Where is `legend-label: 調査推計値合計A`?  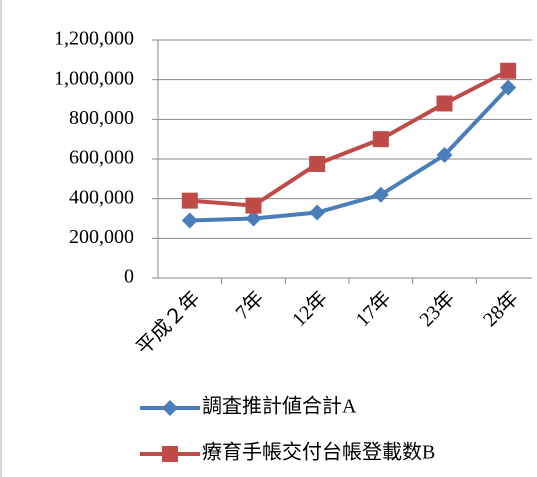
legend-label: 調査推計値合計A is located at coordinates (279, 406).